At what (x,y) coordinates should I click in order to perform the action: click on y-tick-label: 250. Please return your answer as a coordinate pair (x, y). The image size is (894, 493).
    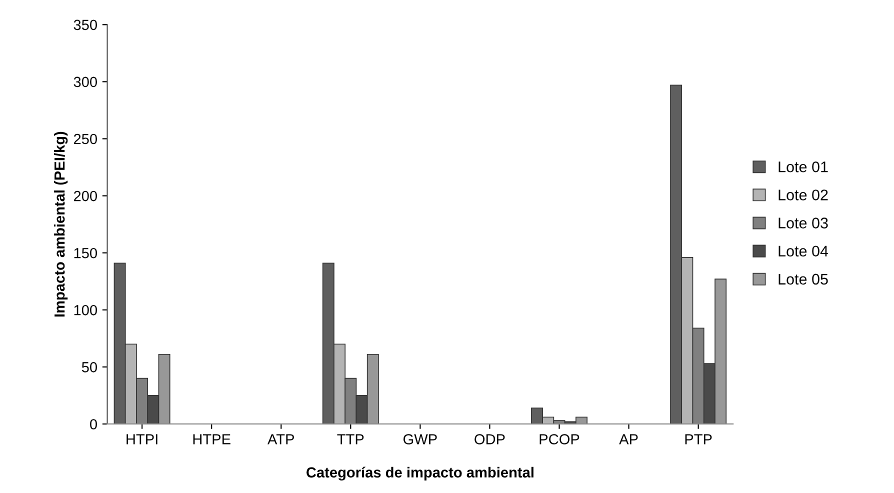
    Looking at the image, I should click on (85, 139).